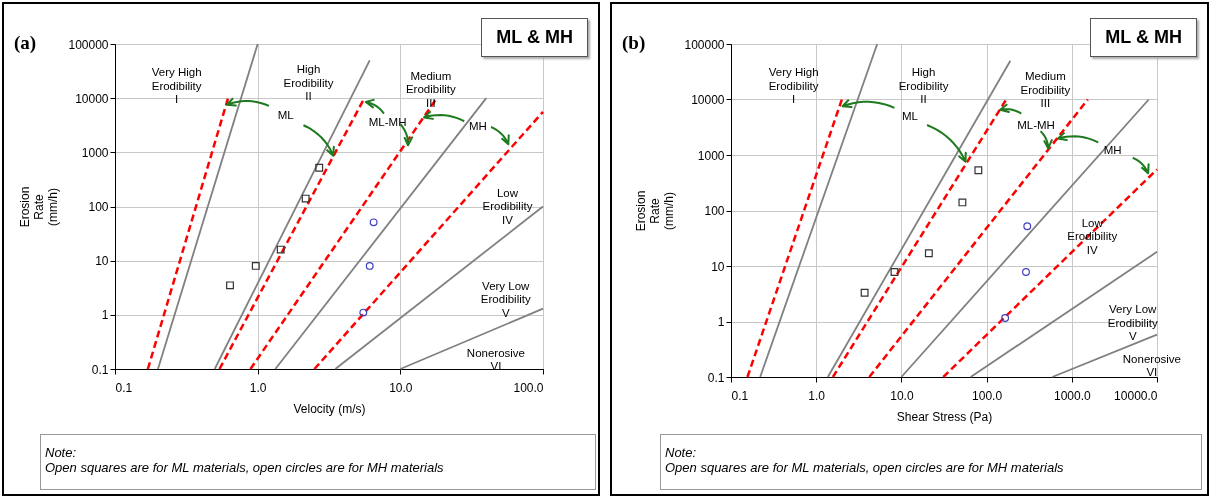  What do you see at coordinates (1045, 90) in the screenshot?
I see `annotation: Medium Erodibility III` at bounding box center [1045, 90].